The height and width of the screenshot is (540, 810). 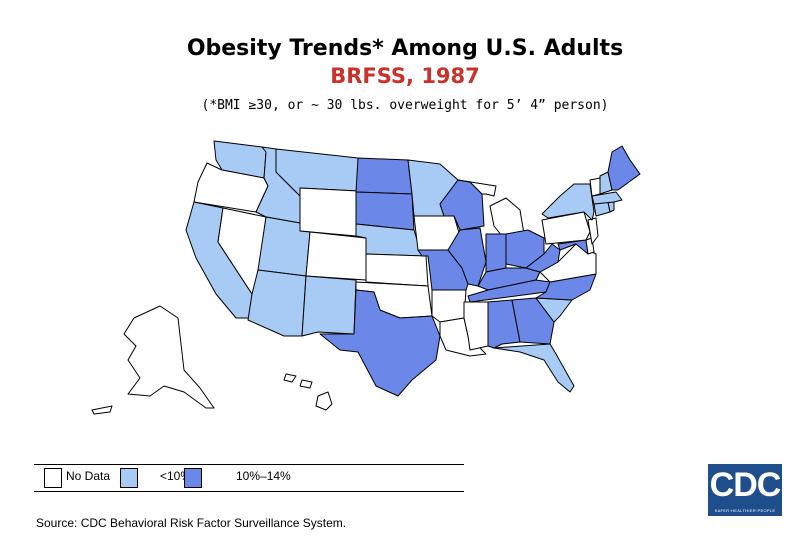 What do you see at coordinates (102, 410) in the screenshot?
I see `state-ak-islands` at bounding box center [102, 410].